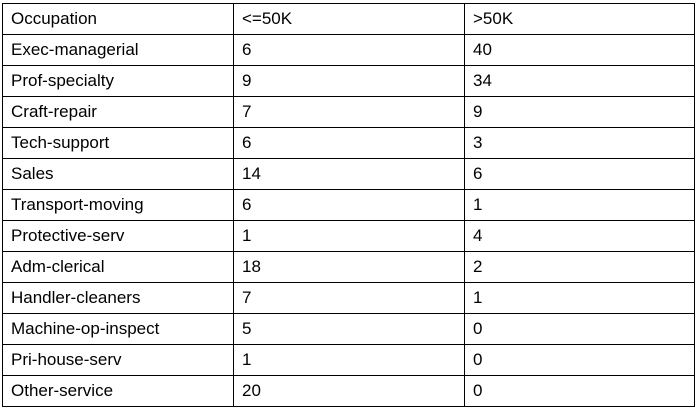  I want to click on le-50k-cell: 9, so click(349, 81).